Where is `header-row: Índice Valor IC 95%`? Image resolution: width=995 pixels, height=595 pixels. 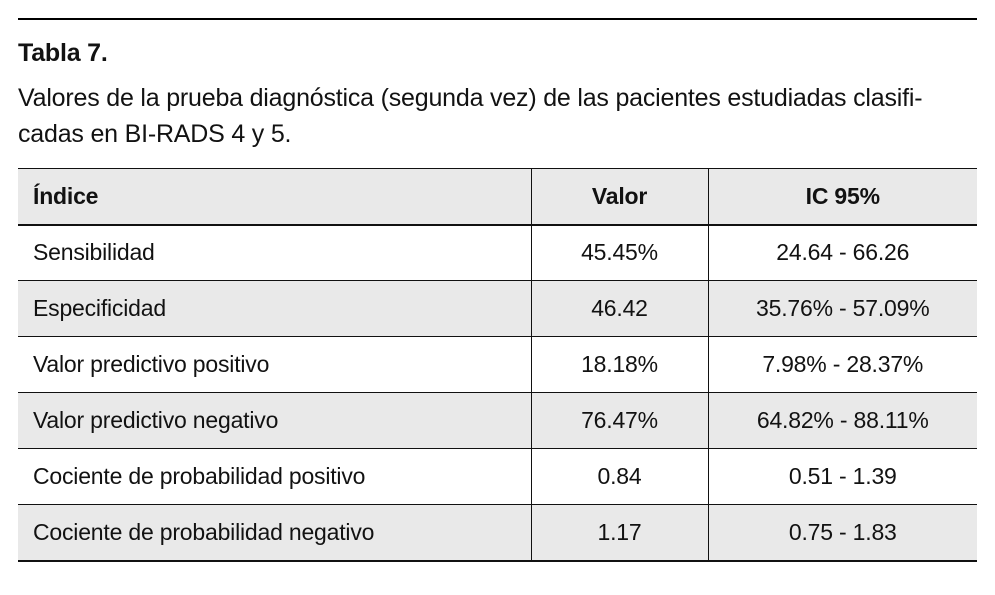
header-row: Índice Valor IC 95% is located at coordinates (497, 197).